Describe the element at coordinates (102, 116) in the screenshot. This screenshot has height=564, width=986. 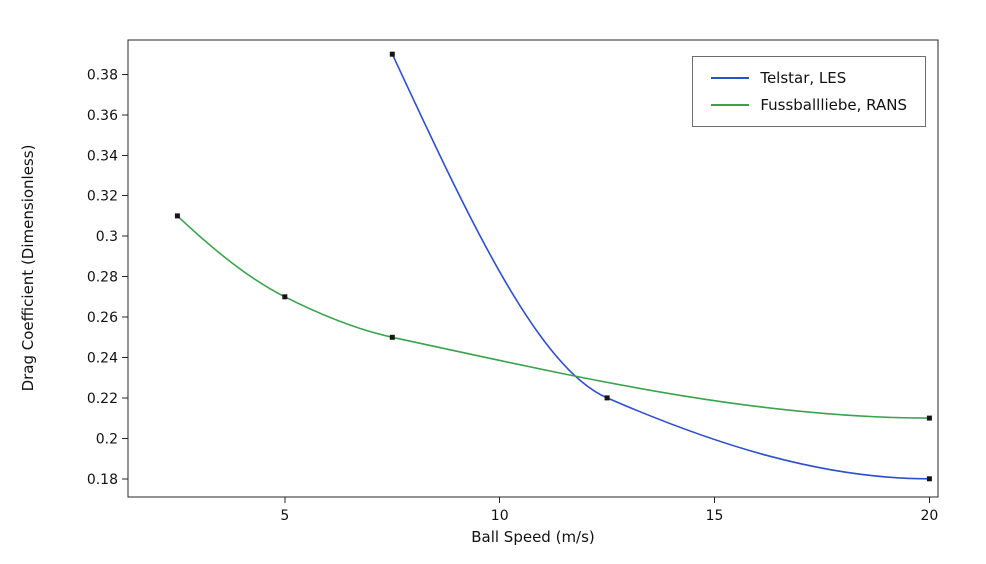
I see `y-tick-label: 0.36` at that location.